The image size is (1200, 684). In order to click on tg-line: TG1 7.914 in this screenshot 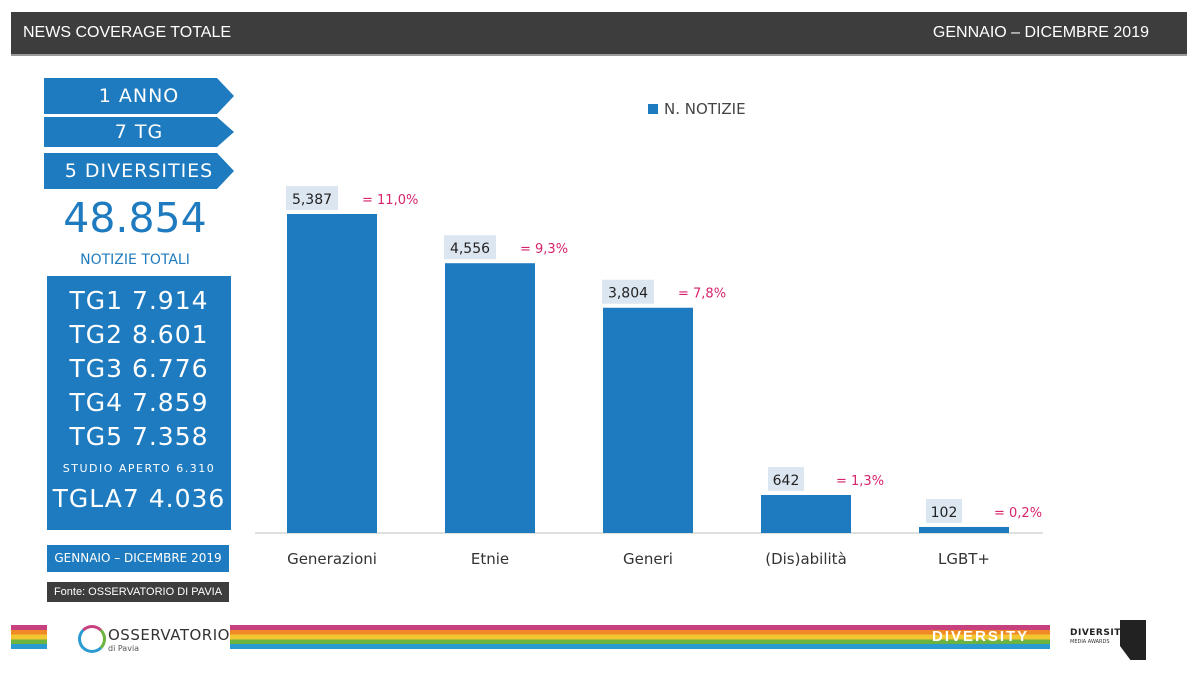, I will do `click(139, 300)`.